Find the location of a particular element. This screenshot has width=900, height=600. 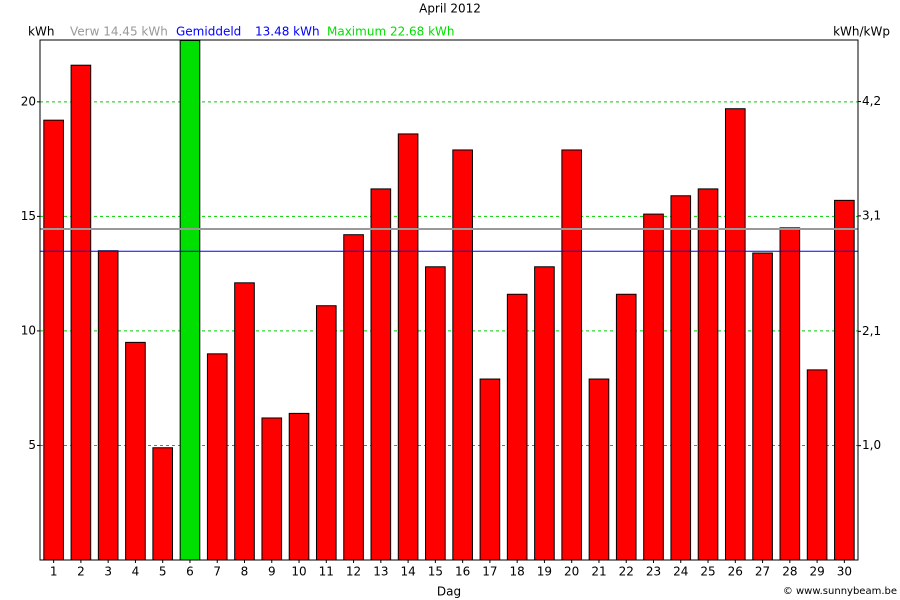

x-tick-label: 7 is located at coordinates (217, 572).